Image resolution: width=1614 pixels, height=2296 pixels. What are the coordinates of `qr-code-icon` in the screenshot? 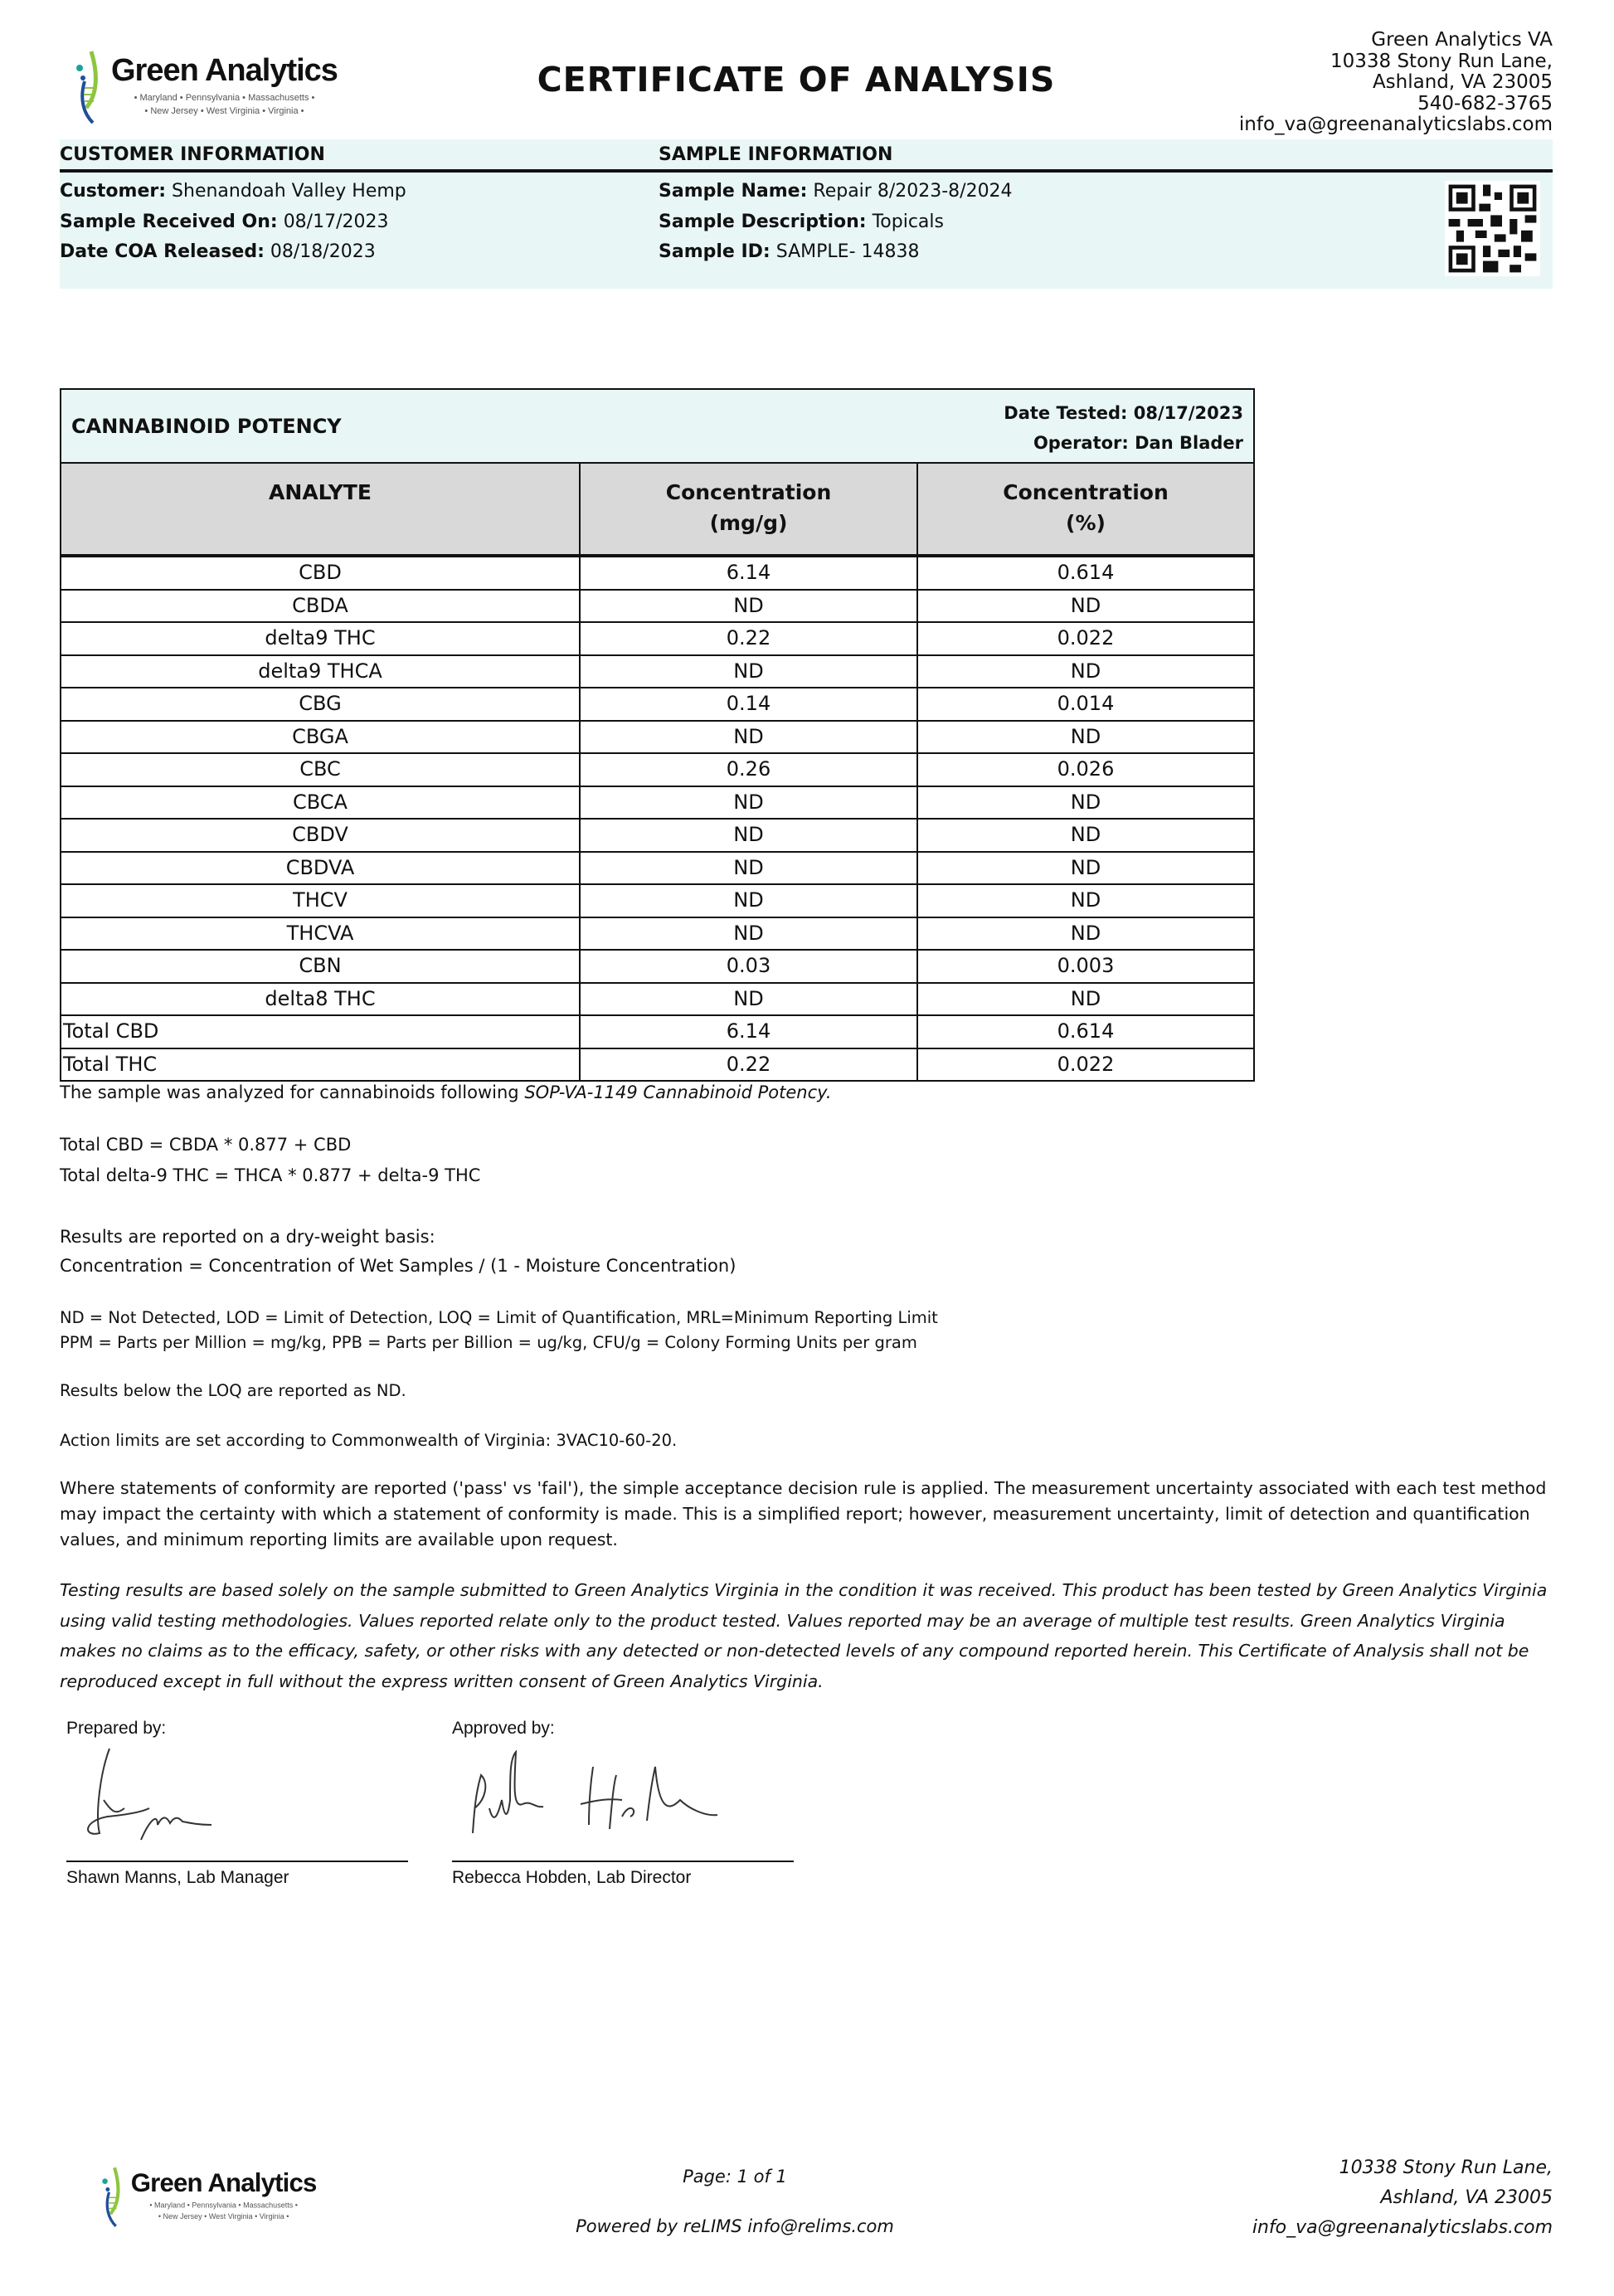 It's located at (1492, 228).